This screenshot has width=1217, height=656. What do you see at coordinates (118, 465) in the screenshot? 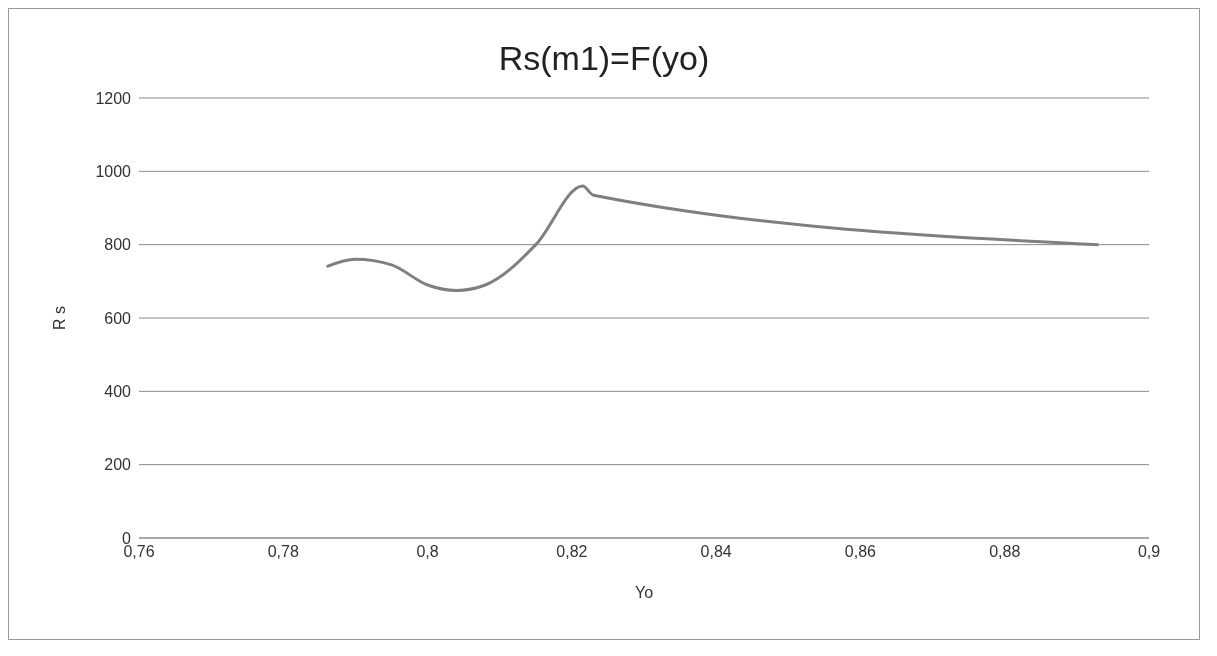
I see `y-tick-label: 200` at bounding box center [118, 465].